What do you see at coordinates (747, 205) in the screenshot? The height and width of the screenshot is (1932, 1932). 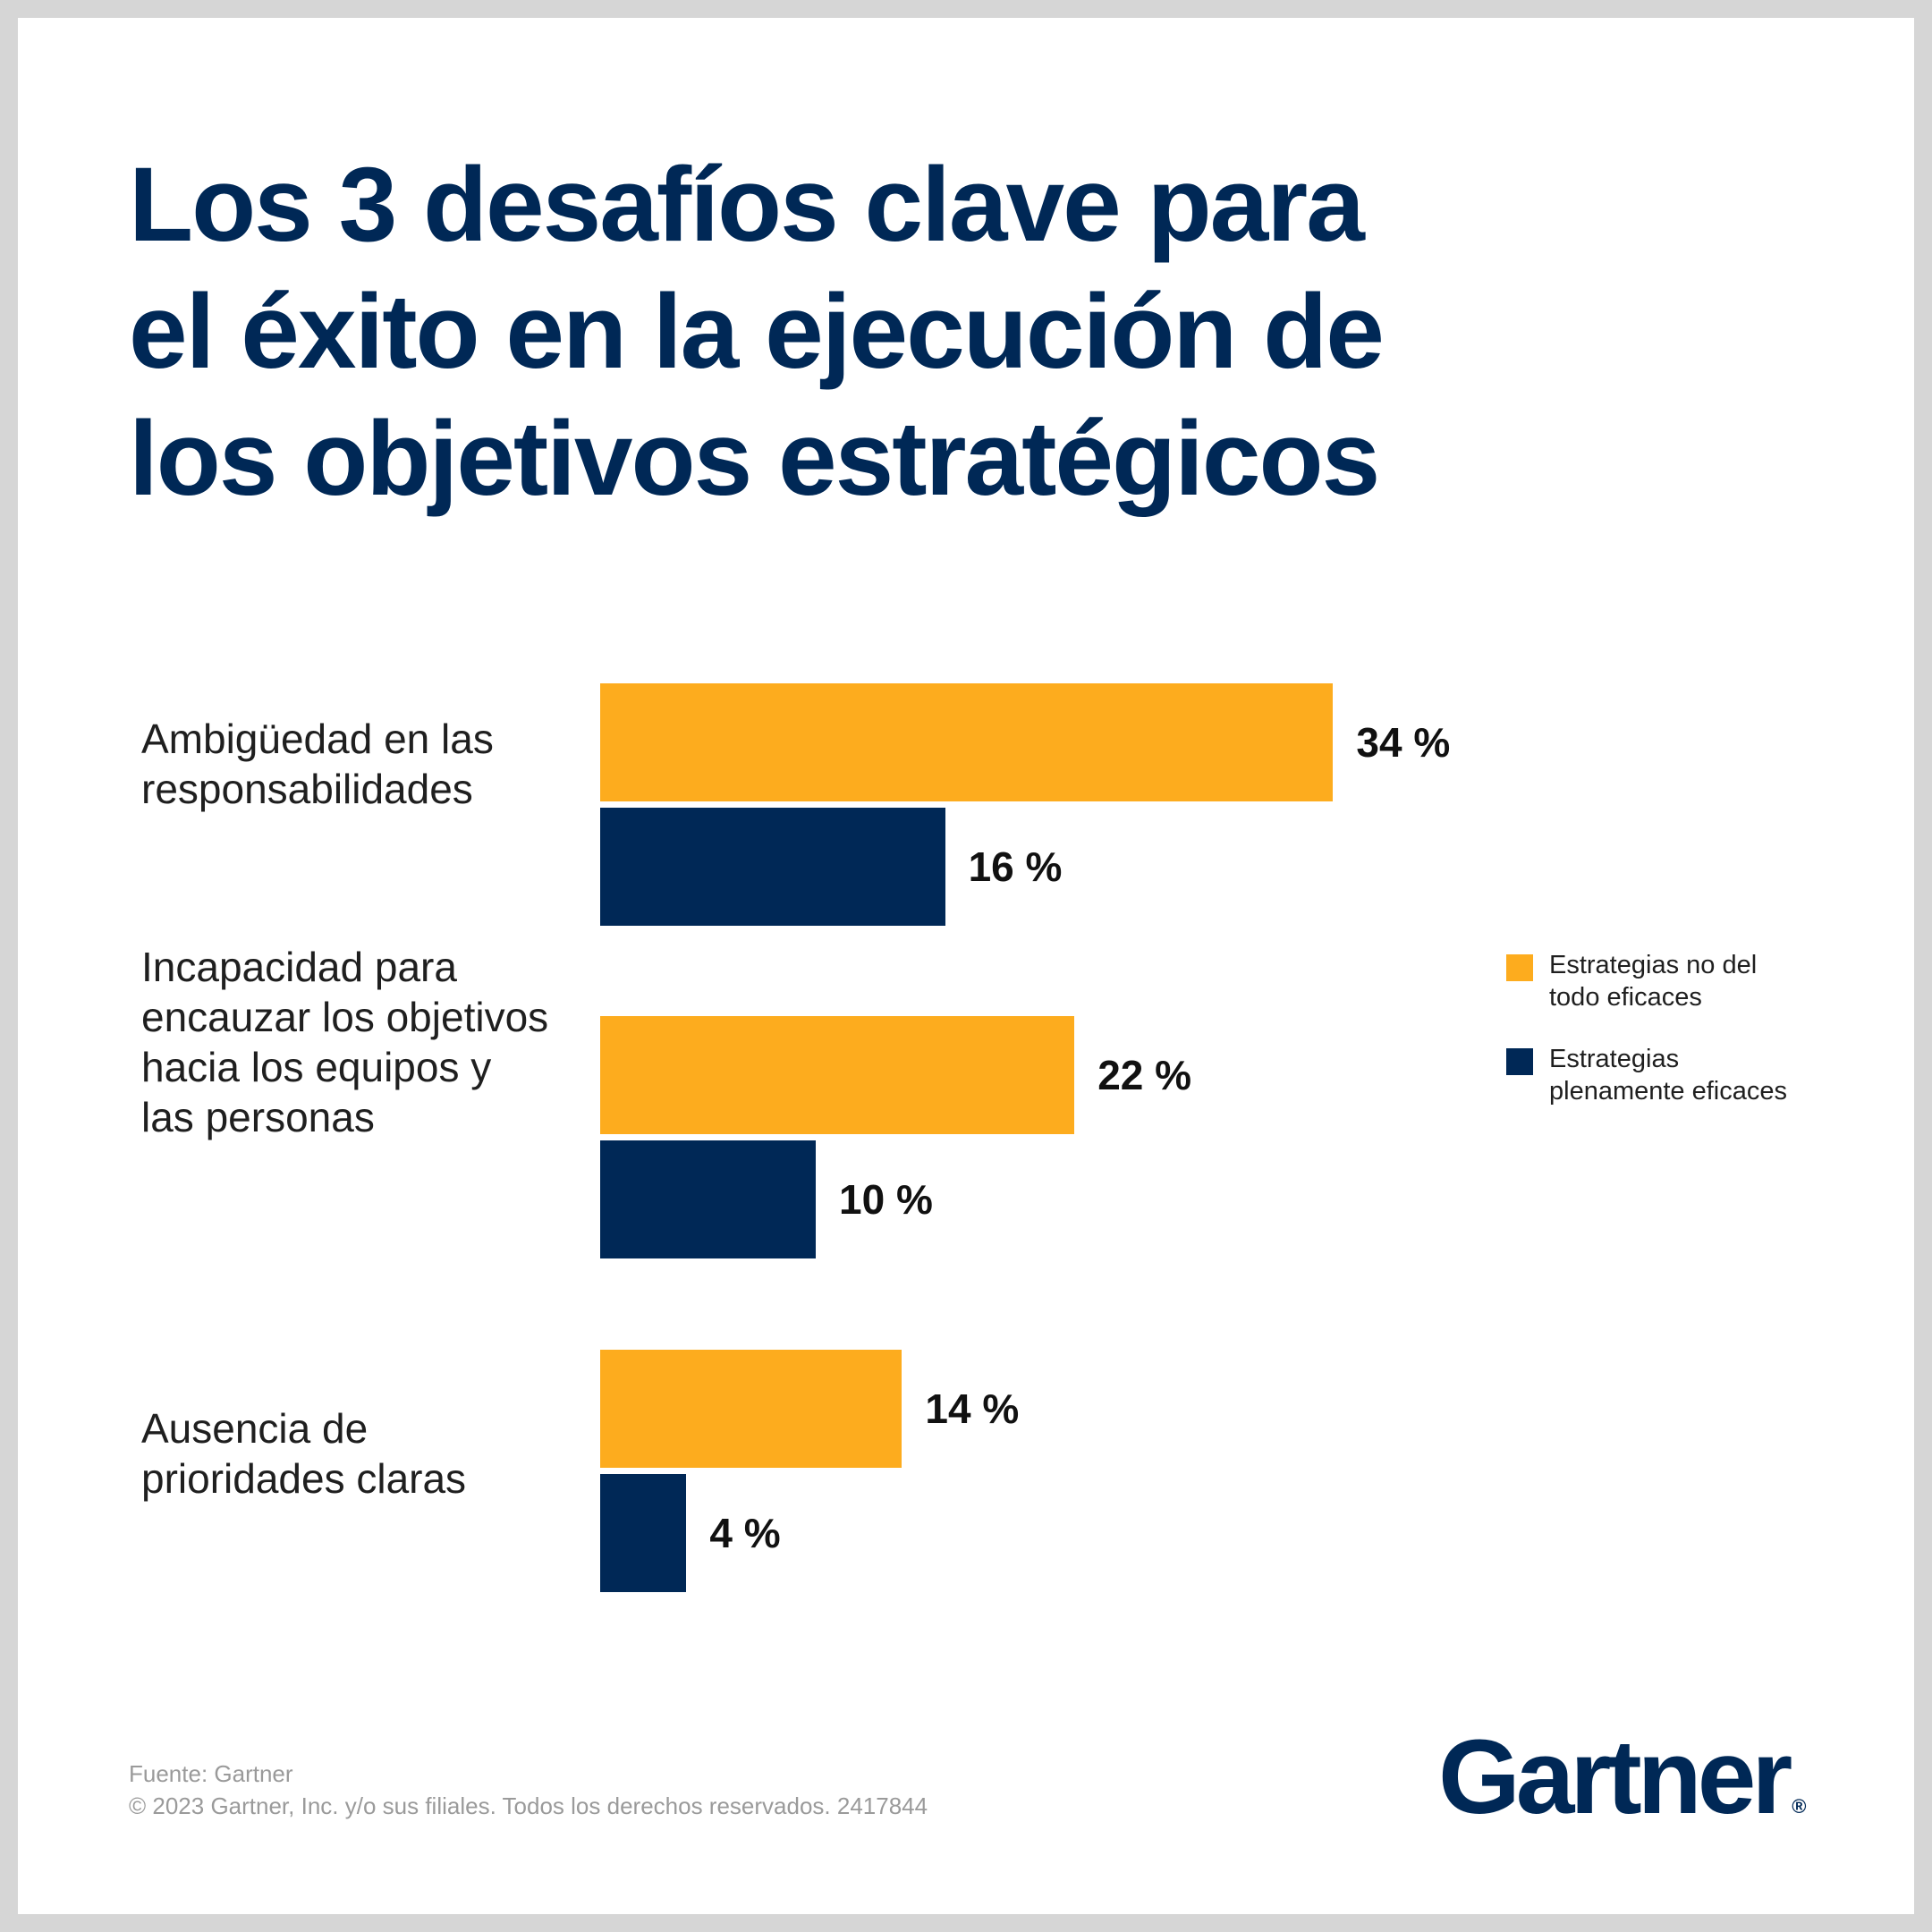 I see `title-line: Los 3 desafíos clave para` at bounding box center [747, 205].